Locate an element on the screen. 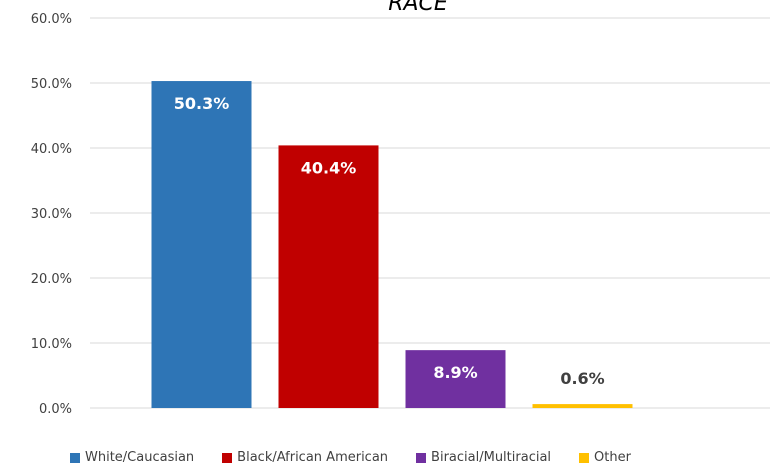 The height and width of the screenshot is (473, 780). y-tick-label: 30.0% is located at coordinates (51, 214).